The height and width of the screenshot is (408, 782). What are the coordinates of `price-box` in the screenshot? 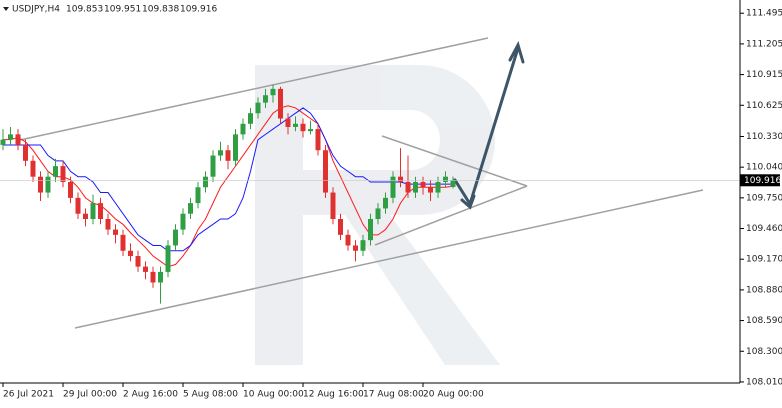 It's located at (760, 180).